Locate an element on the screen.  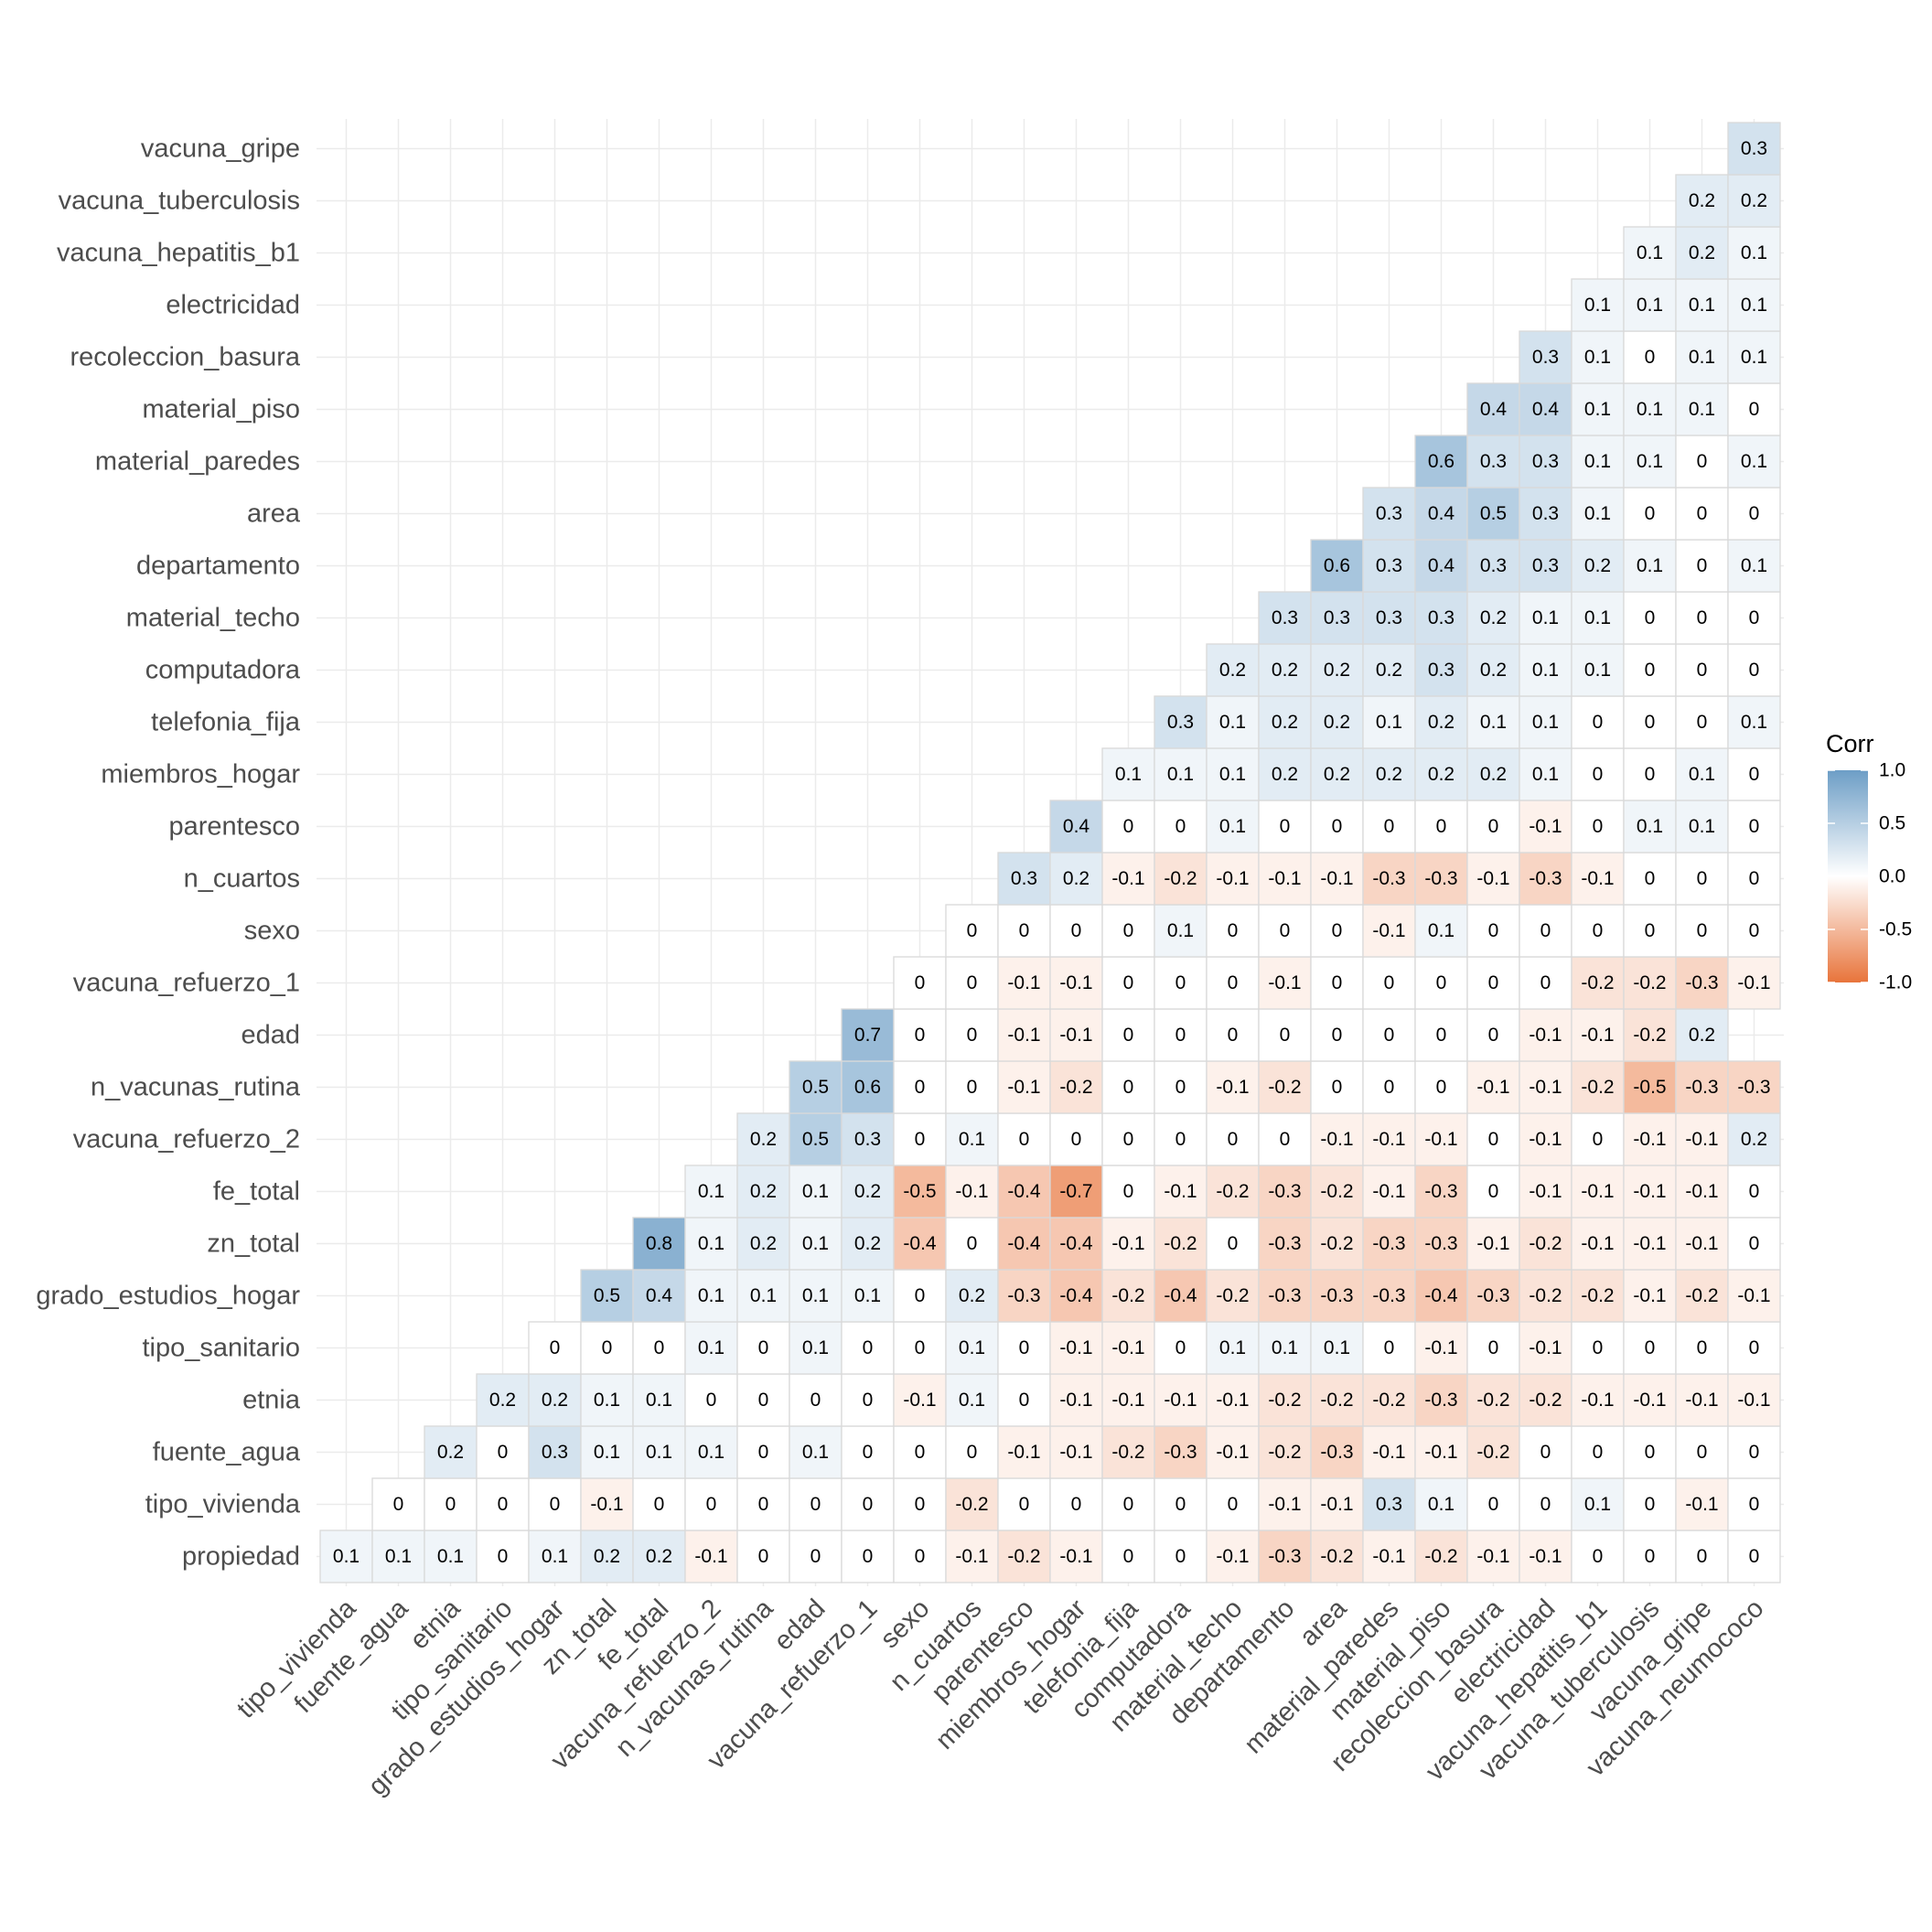
heatmap-cell: 0.8 is located at coordinates (659, 1244).